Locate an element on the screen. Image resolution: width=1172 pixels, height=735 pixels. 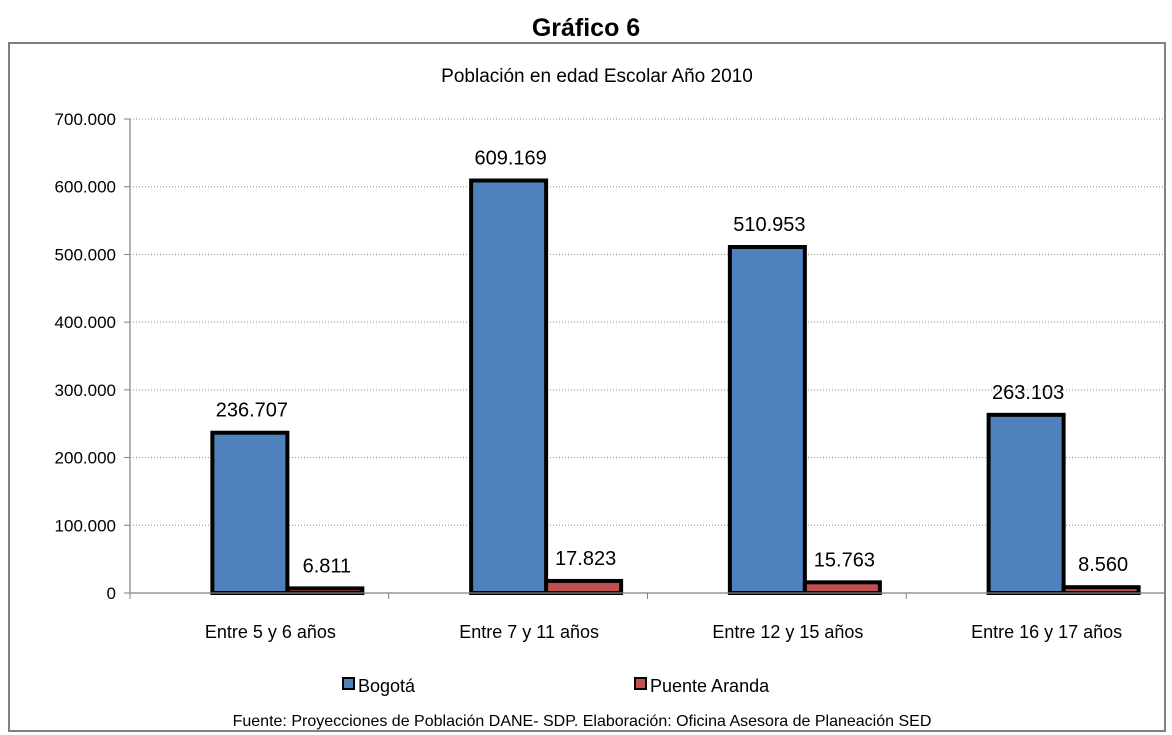
data-label: 6.811 is located at coordinates (327, 566).